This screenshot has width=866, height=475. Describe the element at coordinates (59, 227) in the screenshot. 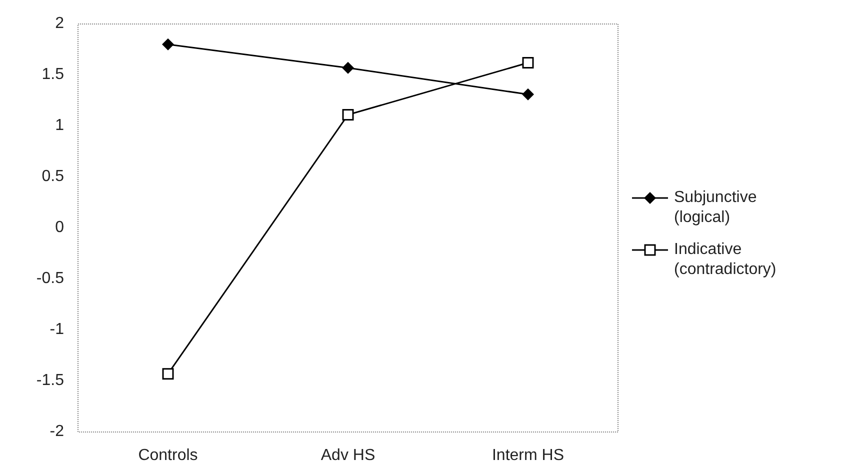

I see `y-tick-label: 0` at that location.